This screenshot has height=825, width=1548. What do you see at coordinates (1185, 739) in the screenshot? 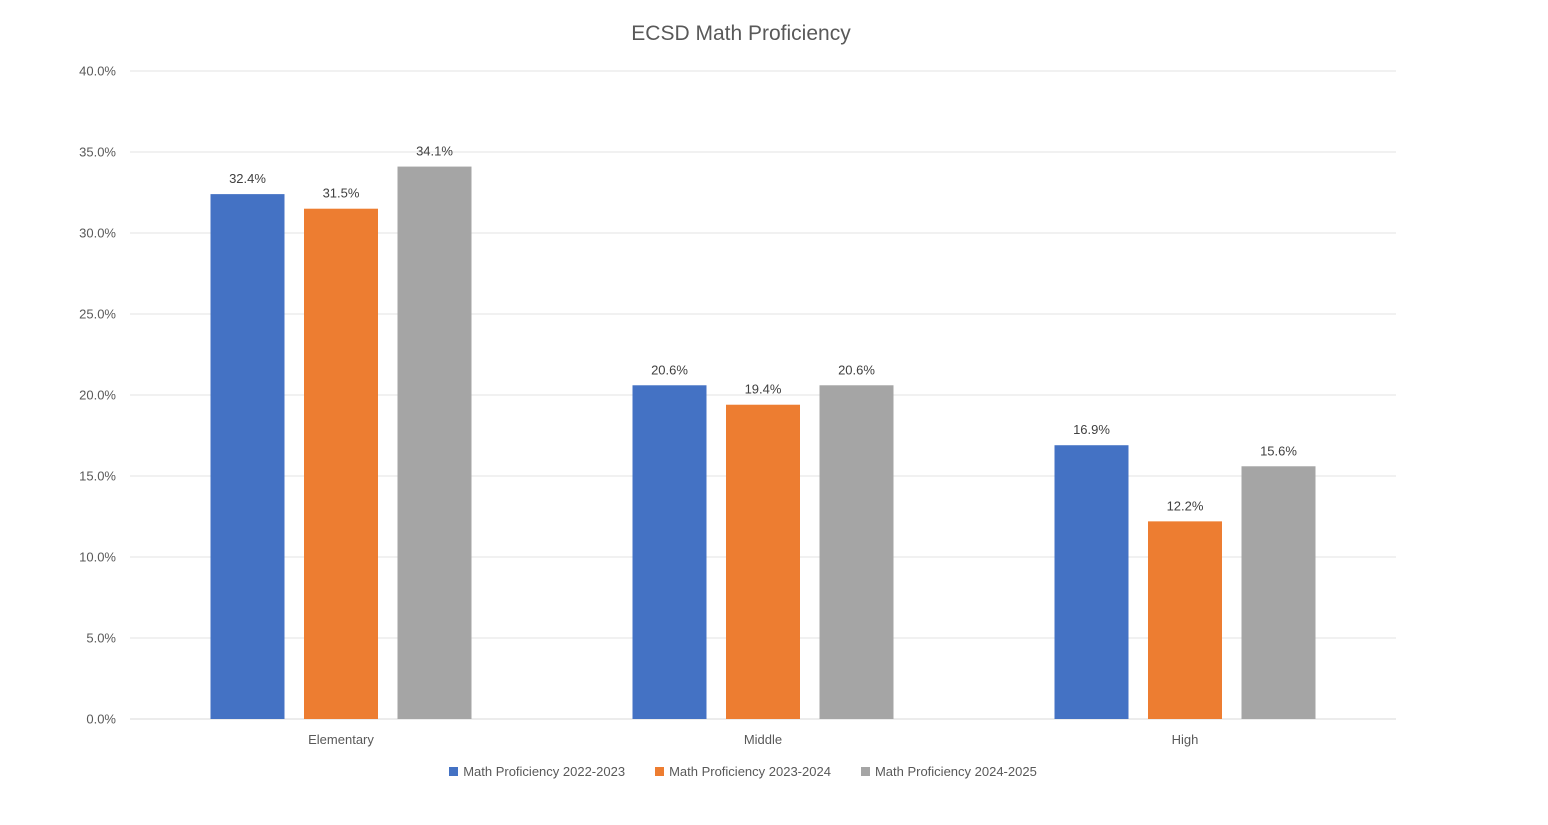
I see `x-tick-label: High` at bounding box center [1185, 739].